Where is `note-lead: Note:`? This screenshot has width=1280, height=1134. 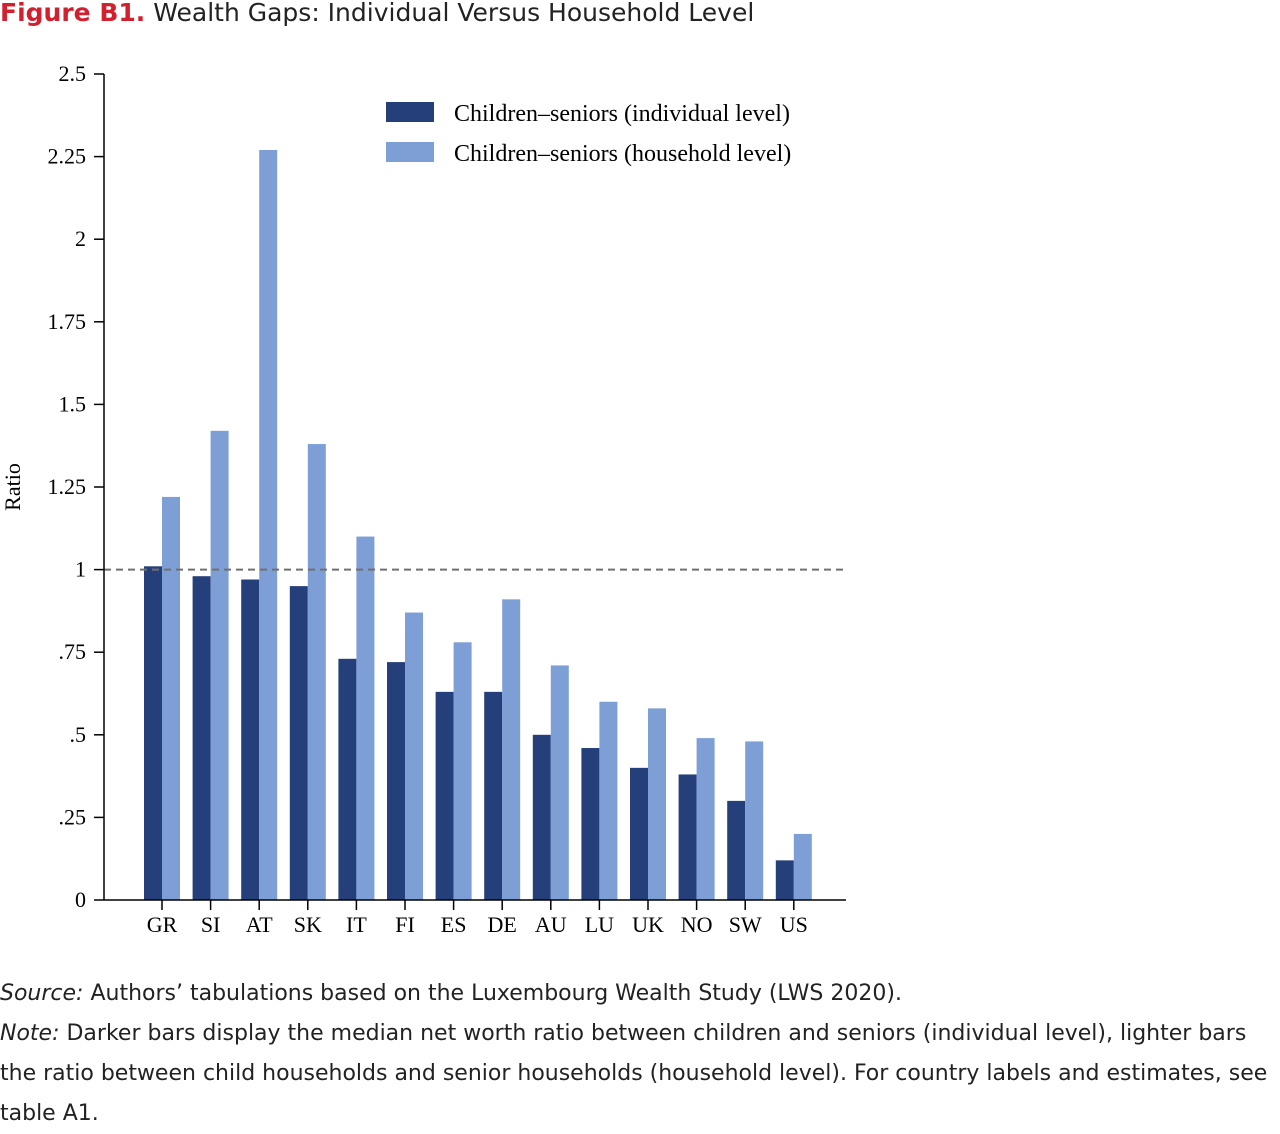
note-lead: Note: is located at coordinates (30, 1033).